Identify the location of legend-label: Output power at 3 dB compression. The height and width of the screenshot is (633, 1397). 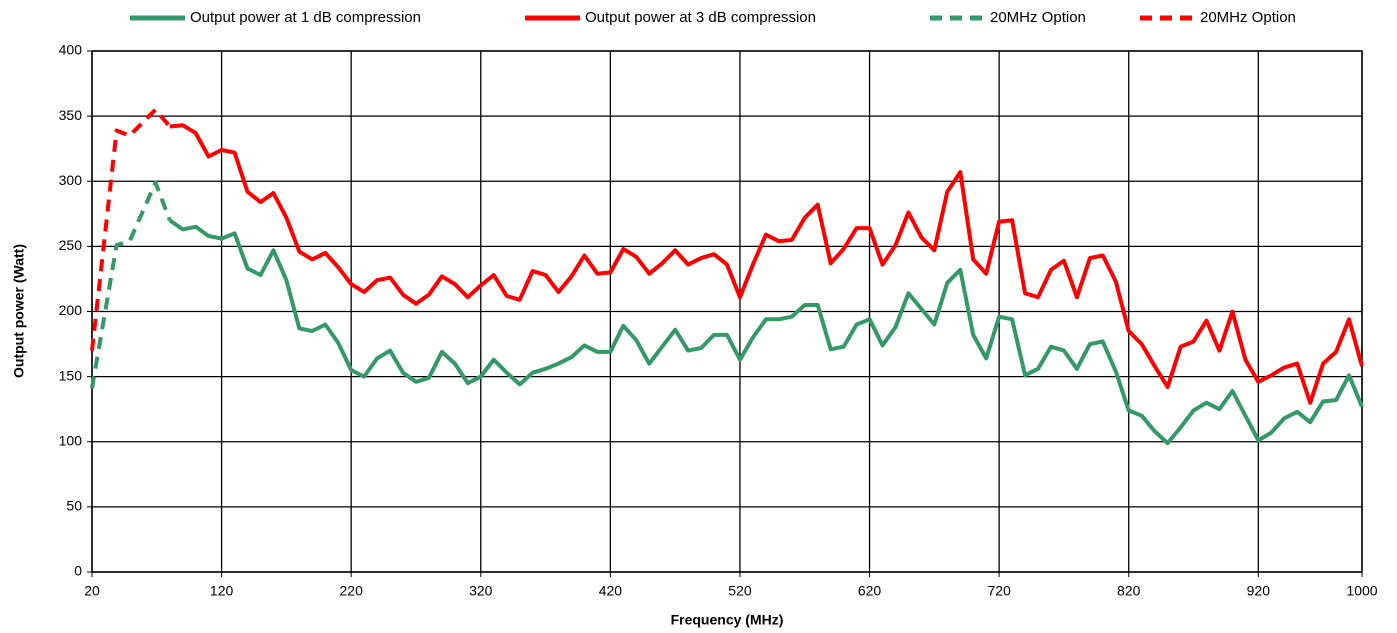
(700, 17).